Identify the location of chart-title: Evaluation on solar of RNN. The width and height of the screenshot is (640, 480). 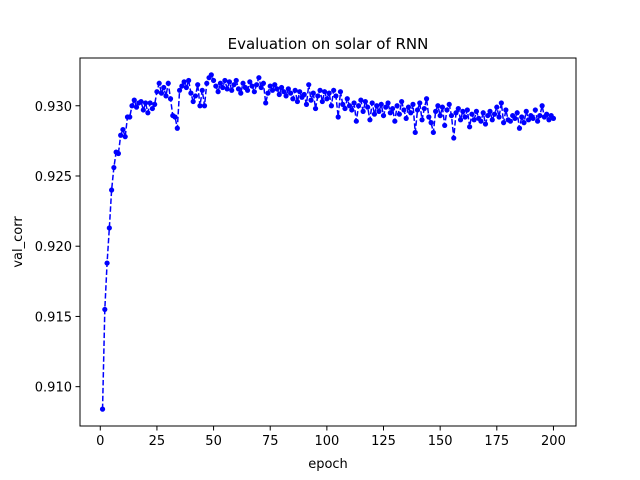
(328, 44).